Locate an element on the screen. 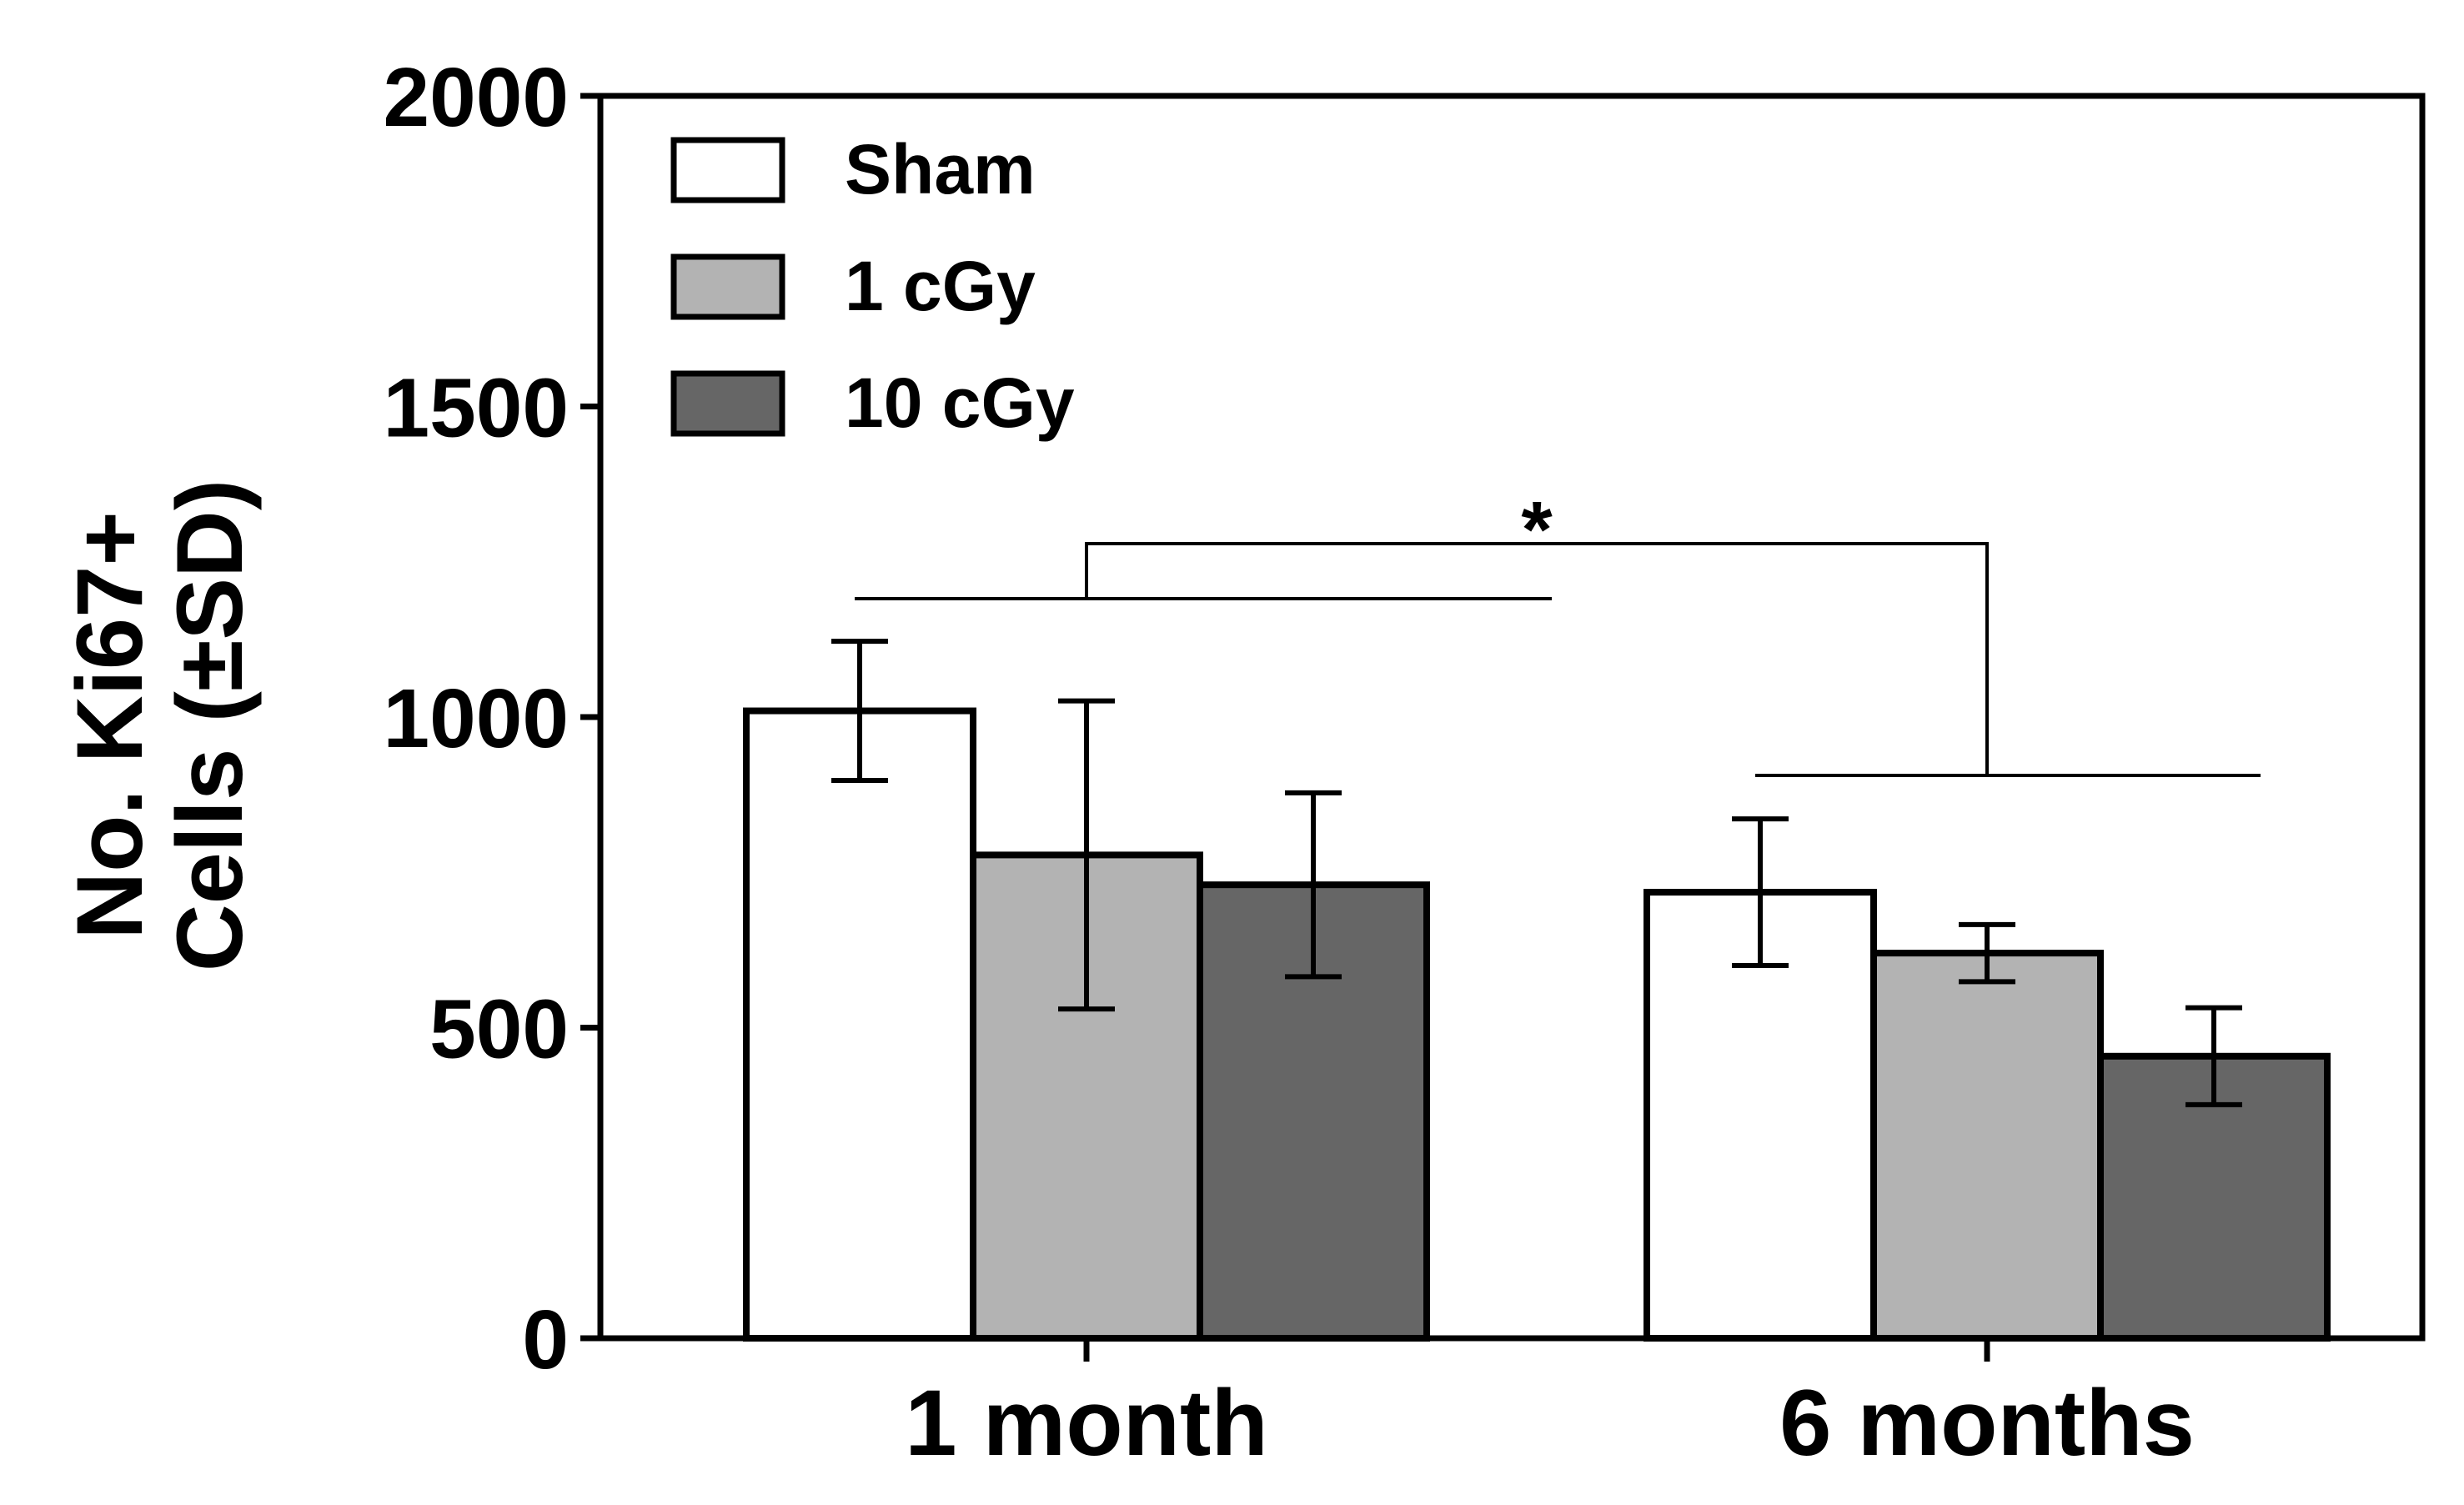 The image size is (2464, 1505). legend-label: 10 cGy is located at coordinates (960, 403).